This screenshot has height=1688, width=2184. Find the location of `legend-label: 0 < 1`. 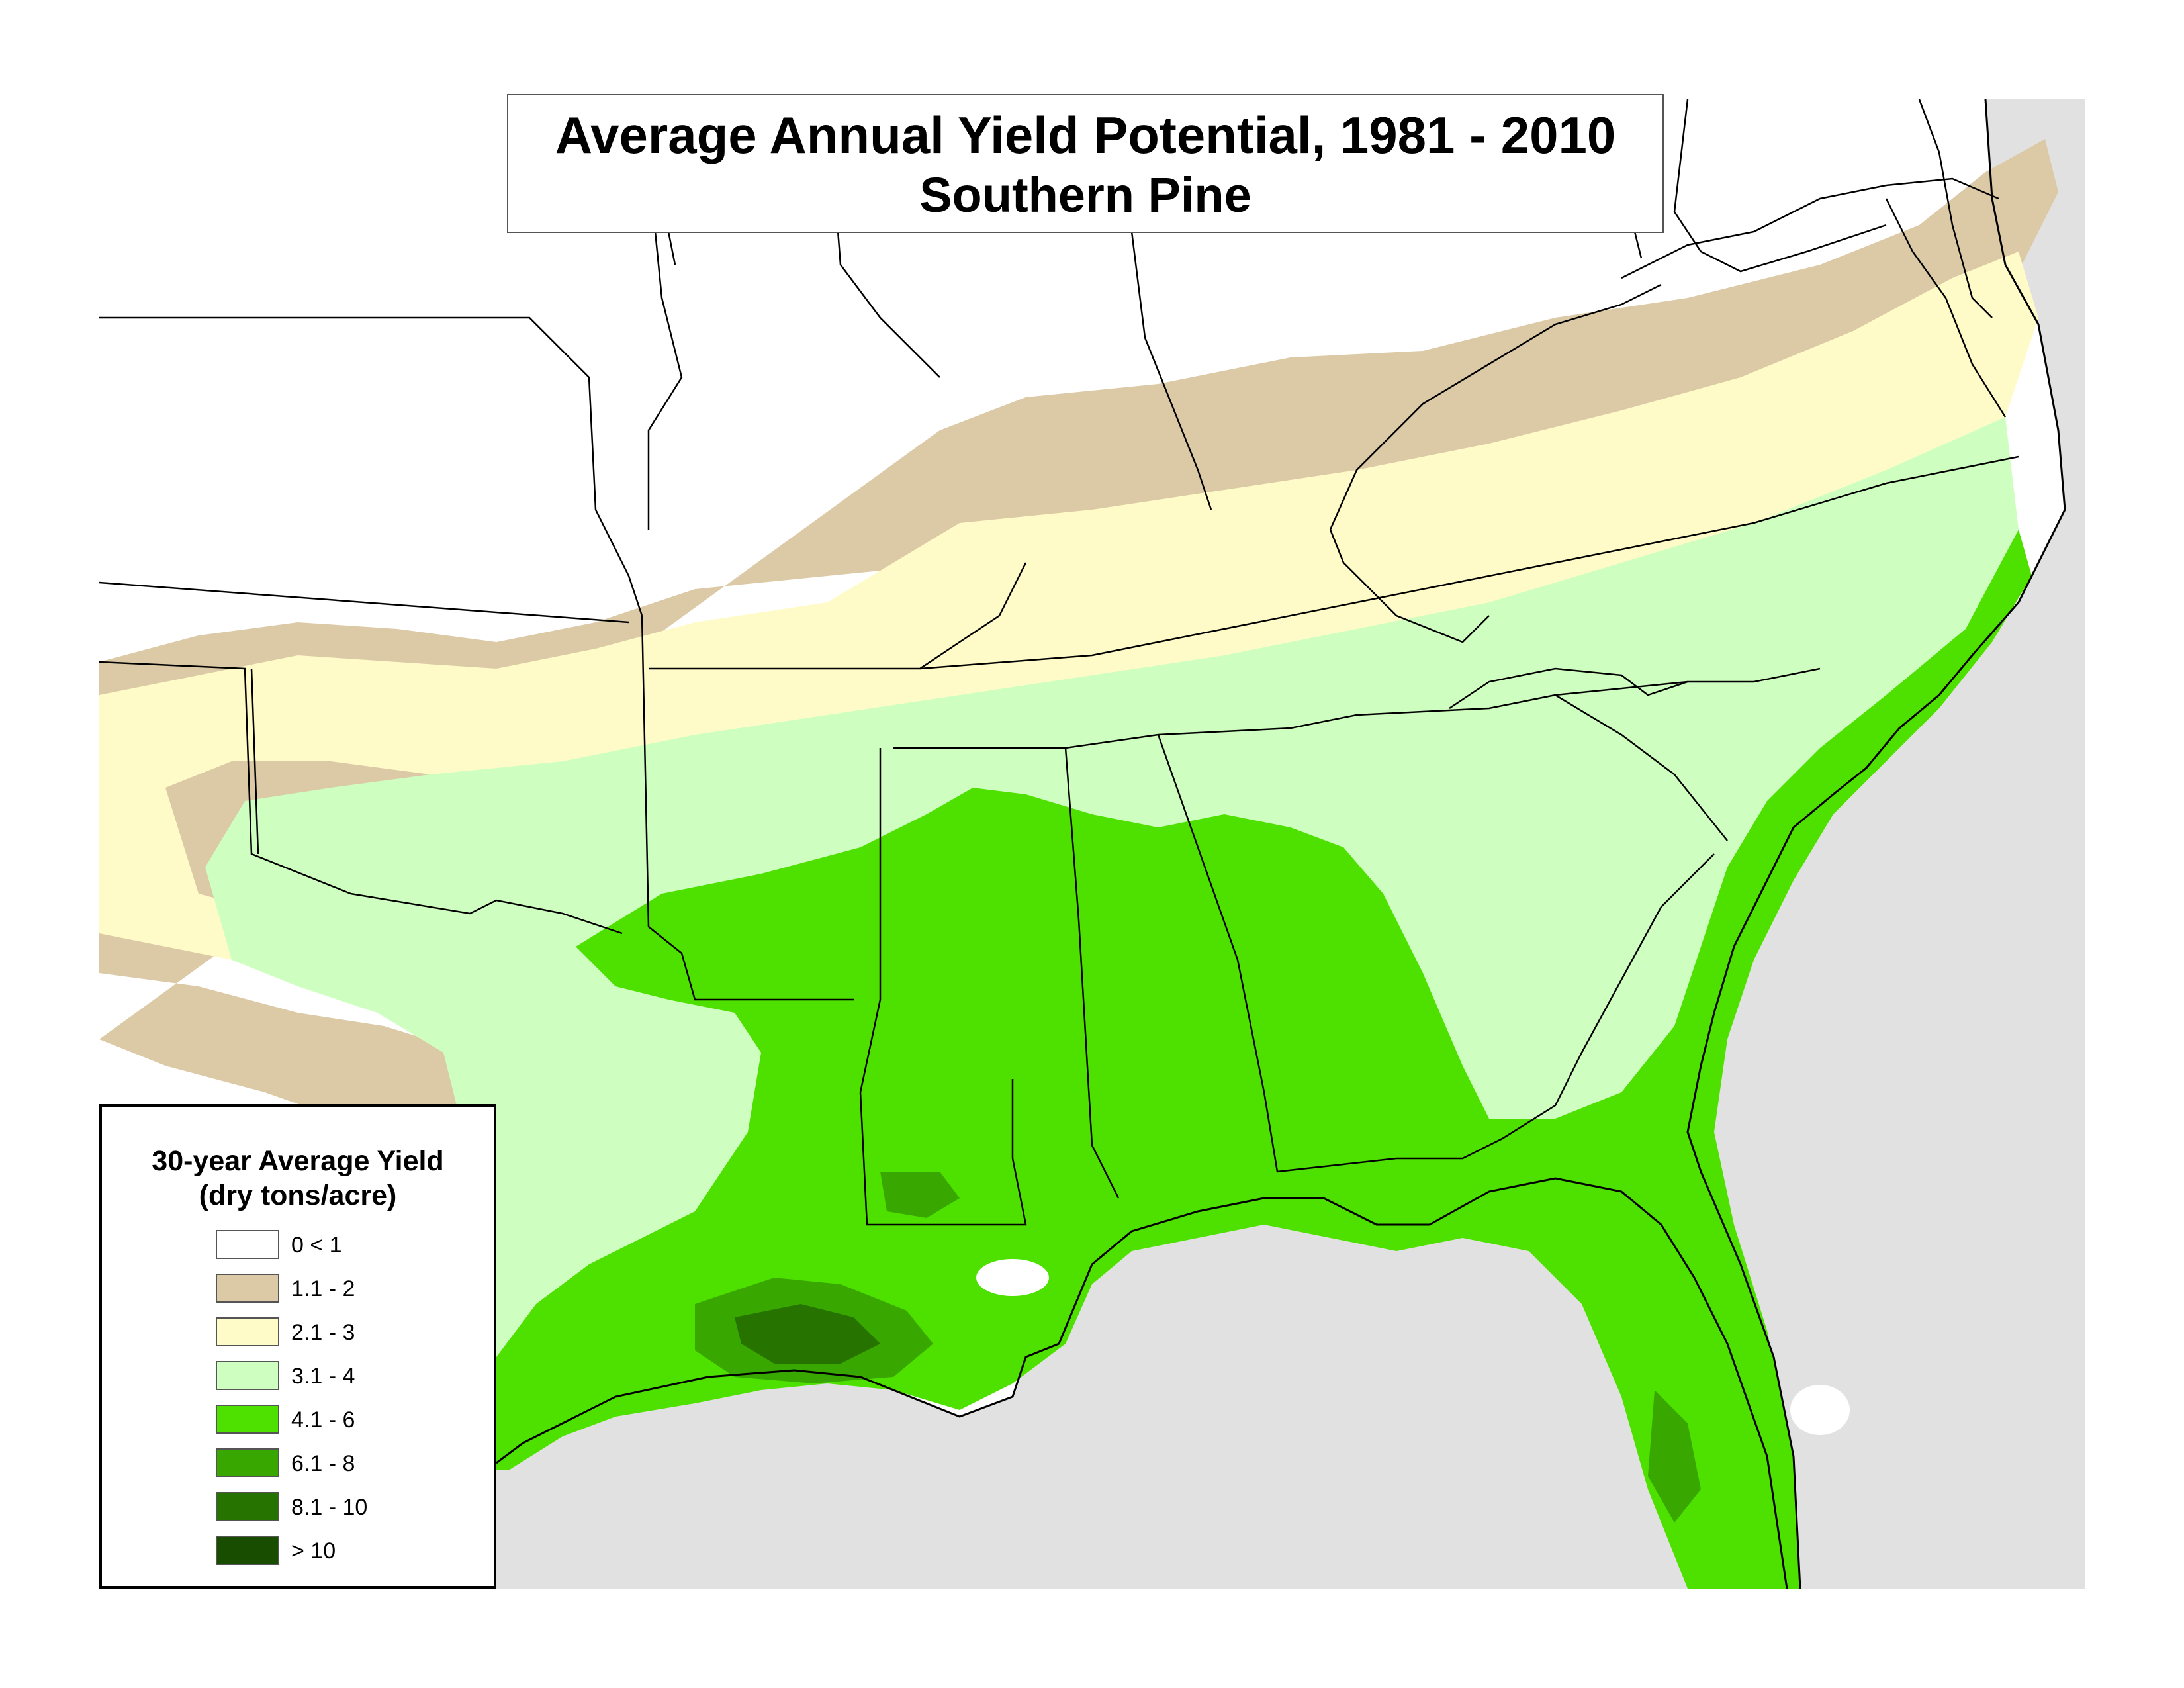

legend-label: 0 < 1 is located at coordinates (316, 1245).